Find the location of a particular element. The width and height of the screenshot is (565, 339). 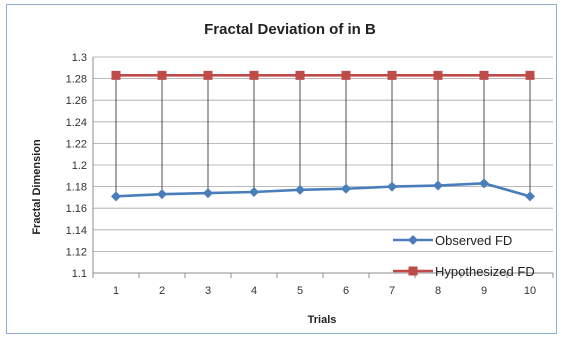

x-tick-label: 1 is located at coordinates (116, 291).